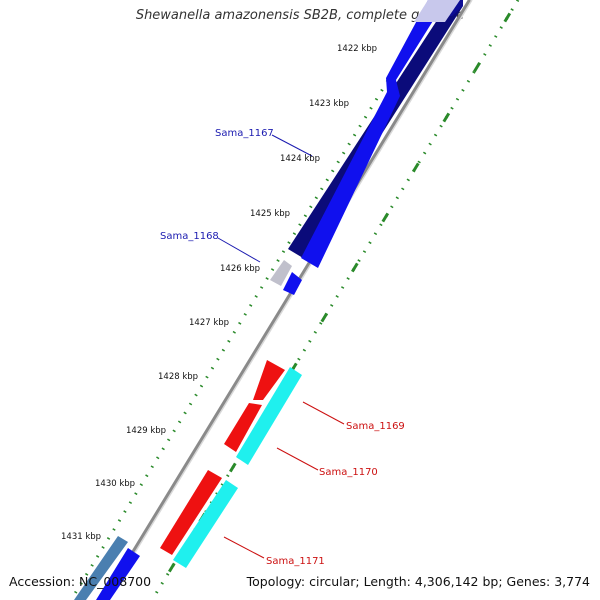  What do you see at coordinates (209, 323) in the screenshot?
I see `tick-label-1427: 1427 kbp` at bounding box center [209, 323].